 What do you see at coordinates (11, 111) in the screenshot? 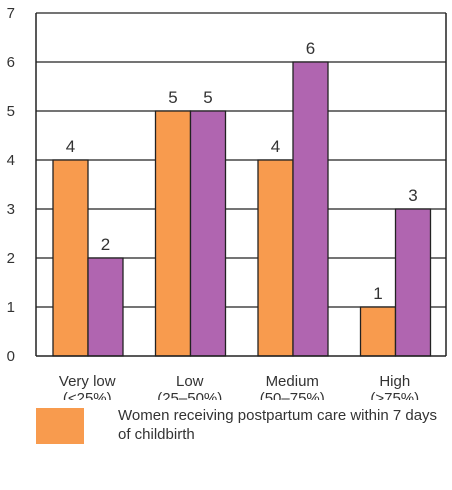
I see `y-tick-label: 5` at bounding box center [11, 111].